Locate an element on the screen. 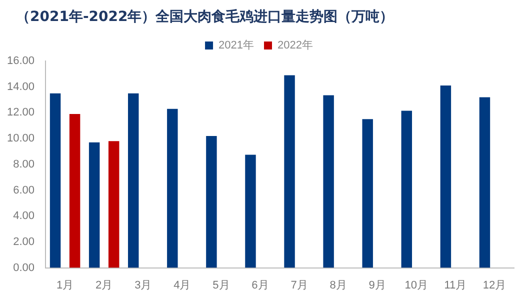  y-tick-label: 8.00 is located at coordinates (24, 164).